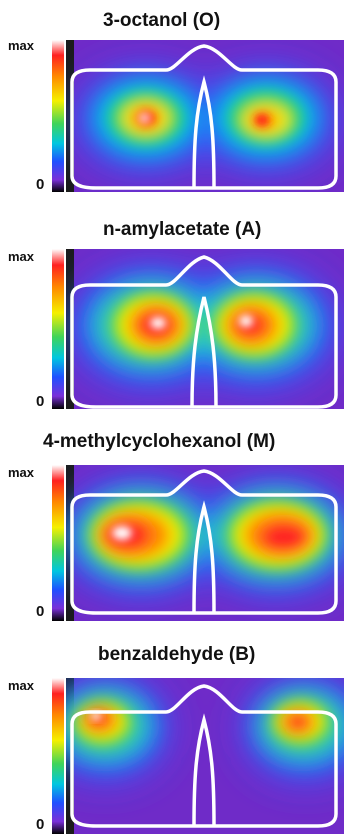 The height and width of the screenshot is (835, 351). What do you see at coordinates (177, 654) in the screenshot?
I see `panel-title: benzaldehyde (B)` at bounding box center [177, 654].